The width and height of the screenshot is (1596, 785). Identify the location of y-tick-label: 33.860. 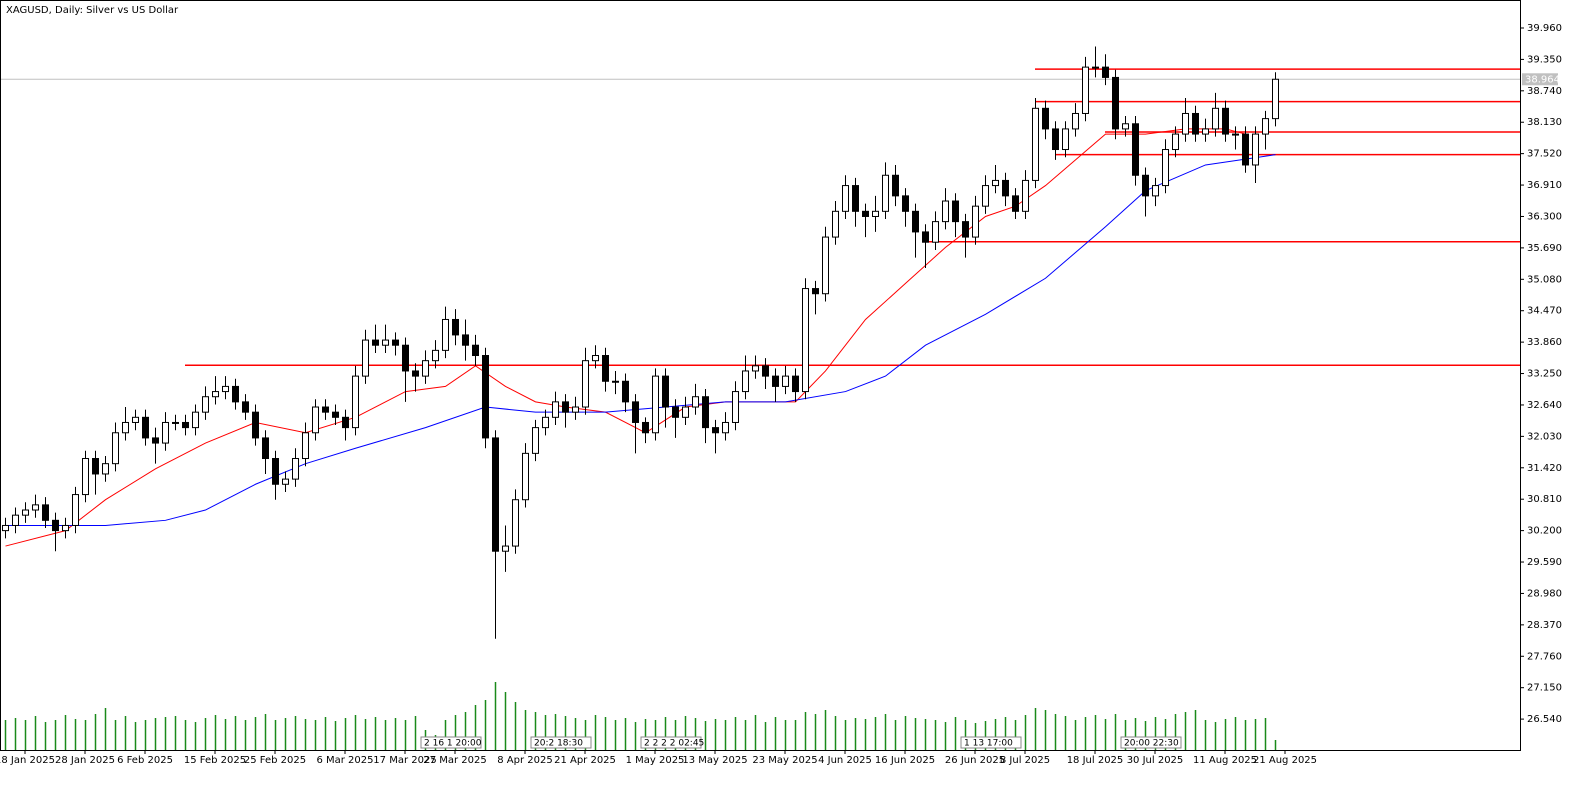
(1544, 342).